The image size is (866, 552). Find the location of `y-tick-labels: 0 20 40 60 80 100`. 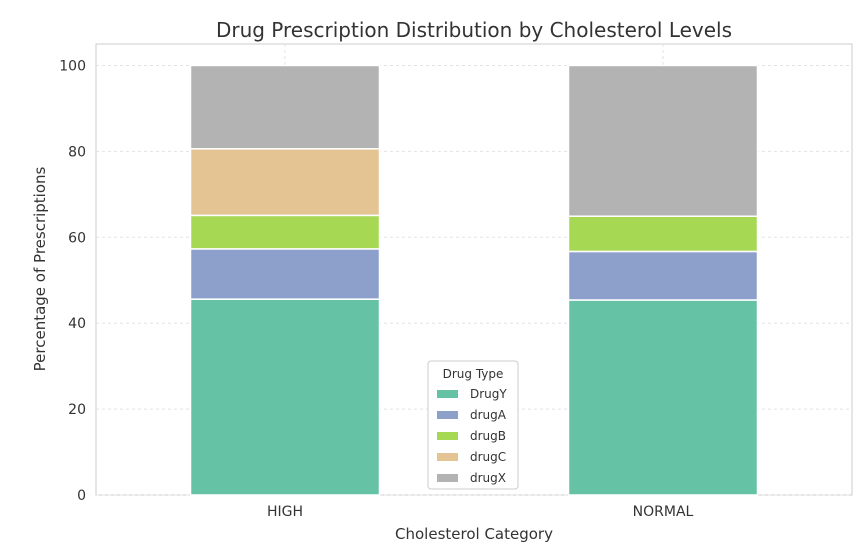

y-tick-labels: 0 20 40 60 80 100 is located at coordinates (72, 281).